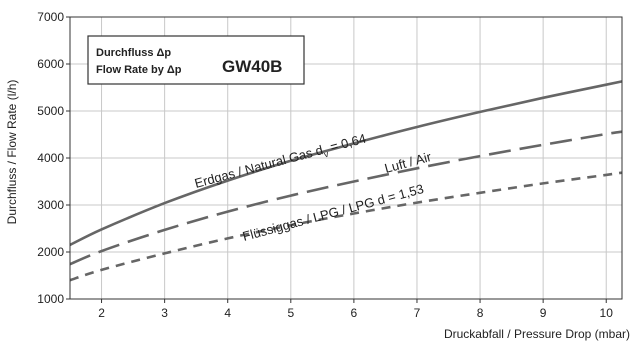  Describe the element at coordinates (50, 299) in the screenshot. I see `y-tick-label: 1000` at that location.